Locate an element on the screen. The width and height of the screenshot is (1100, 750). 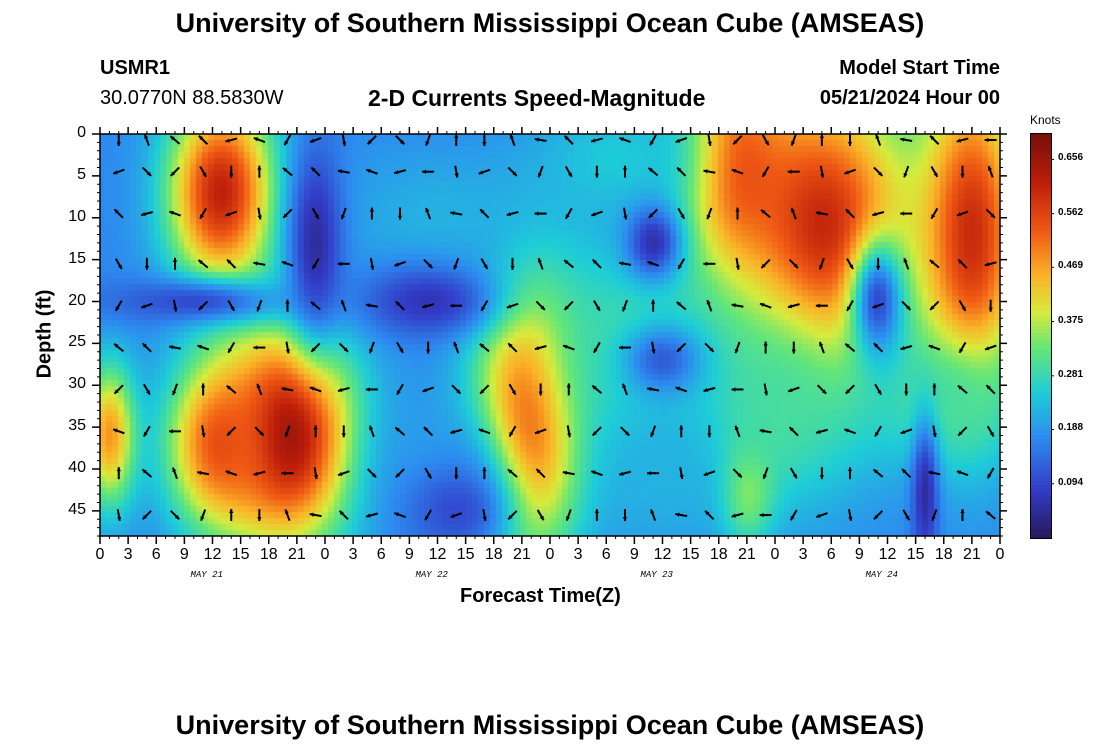
colorbar is located at coordinates (1041, 336).